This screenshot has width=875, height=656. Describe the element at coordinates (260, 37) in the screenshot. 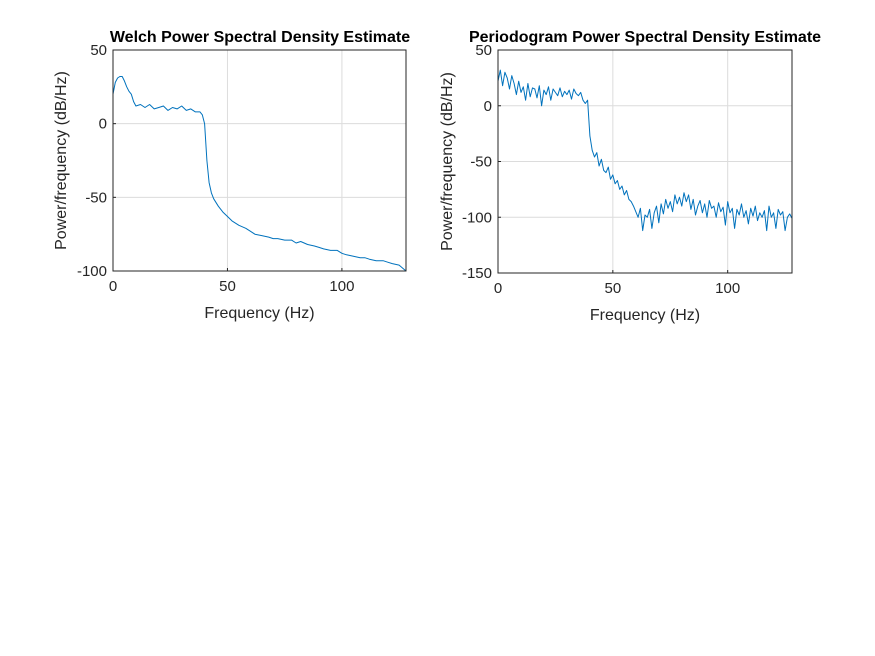

I see `chart-title: Welch Power Spectral Density Estimate` at that location.